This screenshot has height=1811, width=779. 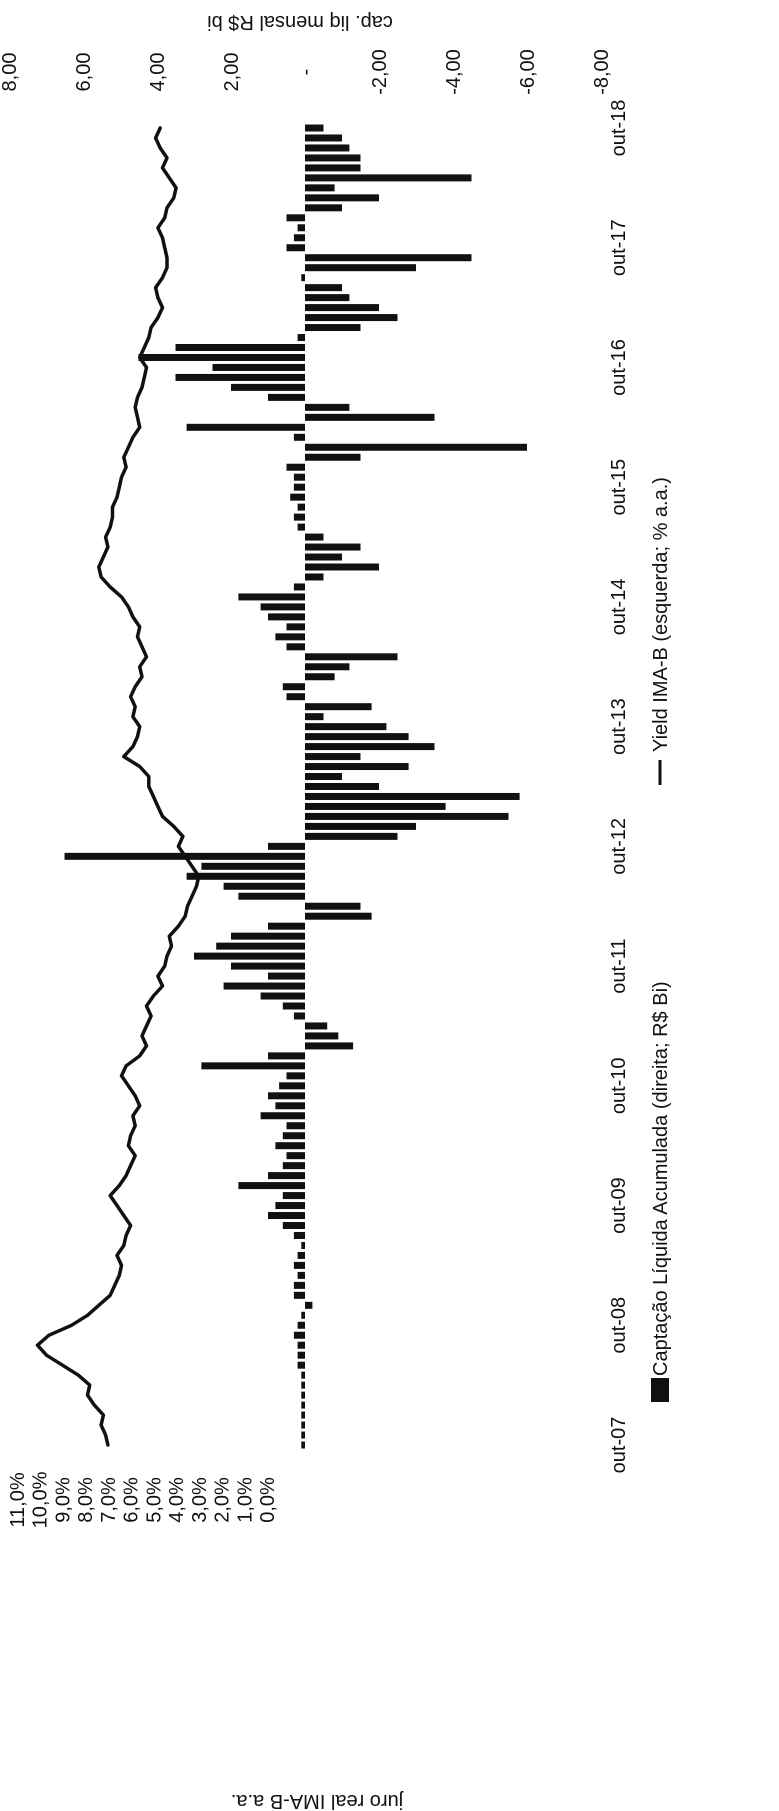 I want to click on right-axis-tick-label: -, so click(x=306, y=72).